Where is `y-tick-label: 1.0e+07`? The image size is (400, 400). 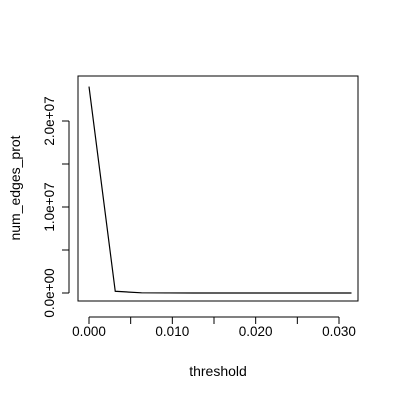 y-tick-label: 1.0e+07 is located at coordinates (49, 206).